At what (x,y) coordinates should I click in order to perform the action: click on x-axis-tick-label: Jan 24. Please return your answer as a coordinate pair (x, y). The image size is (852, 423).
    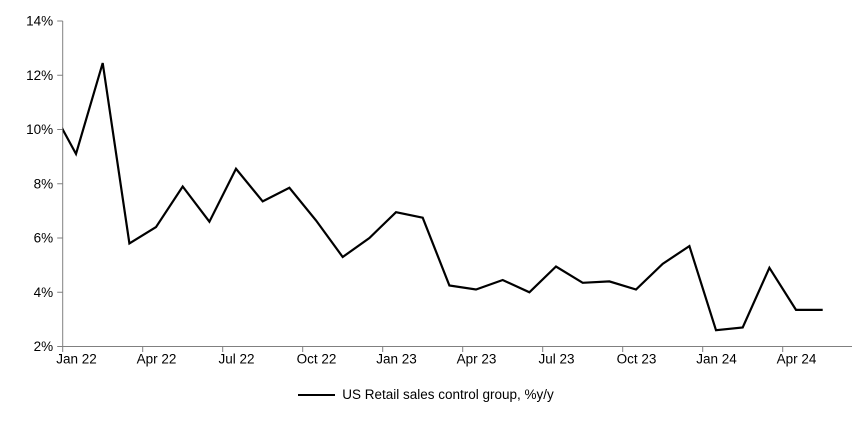
    Looking at the image, I should click on (716, 359).